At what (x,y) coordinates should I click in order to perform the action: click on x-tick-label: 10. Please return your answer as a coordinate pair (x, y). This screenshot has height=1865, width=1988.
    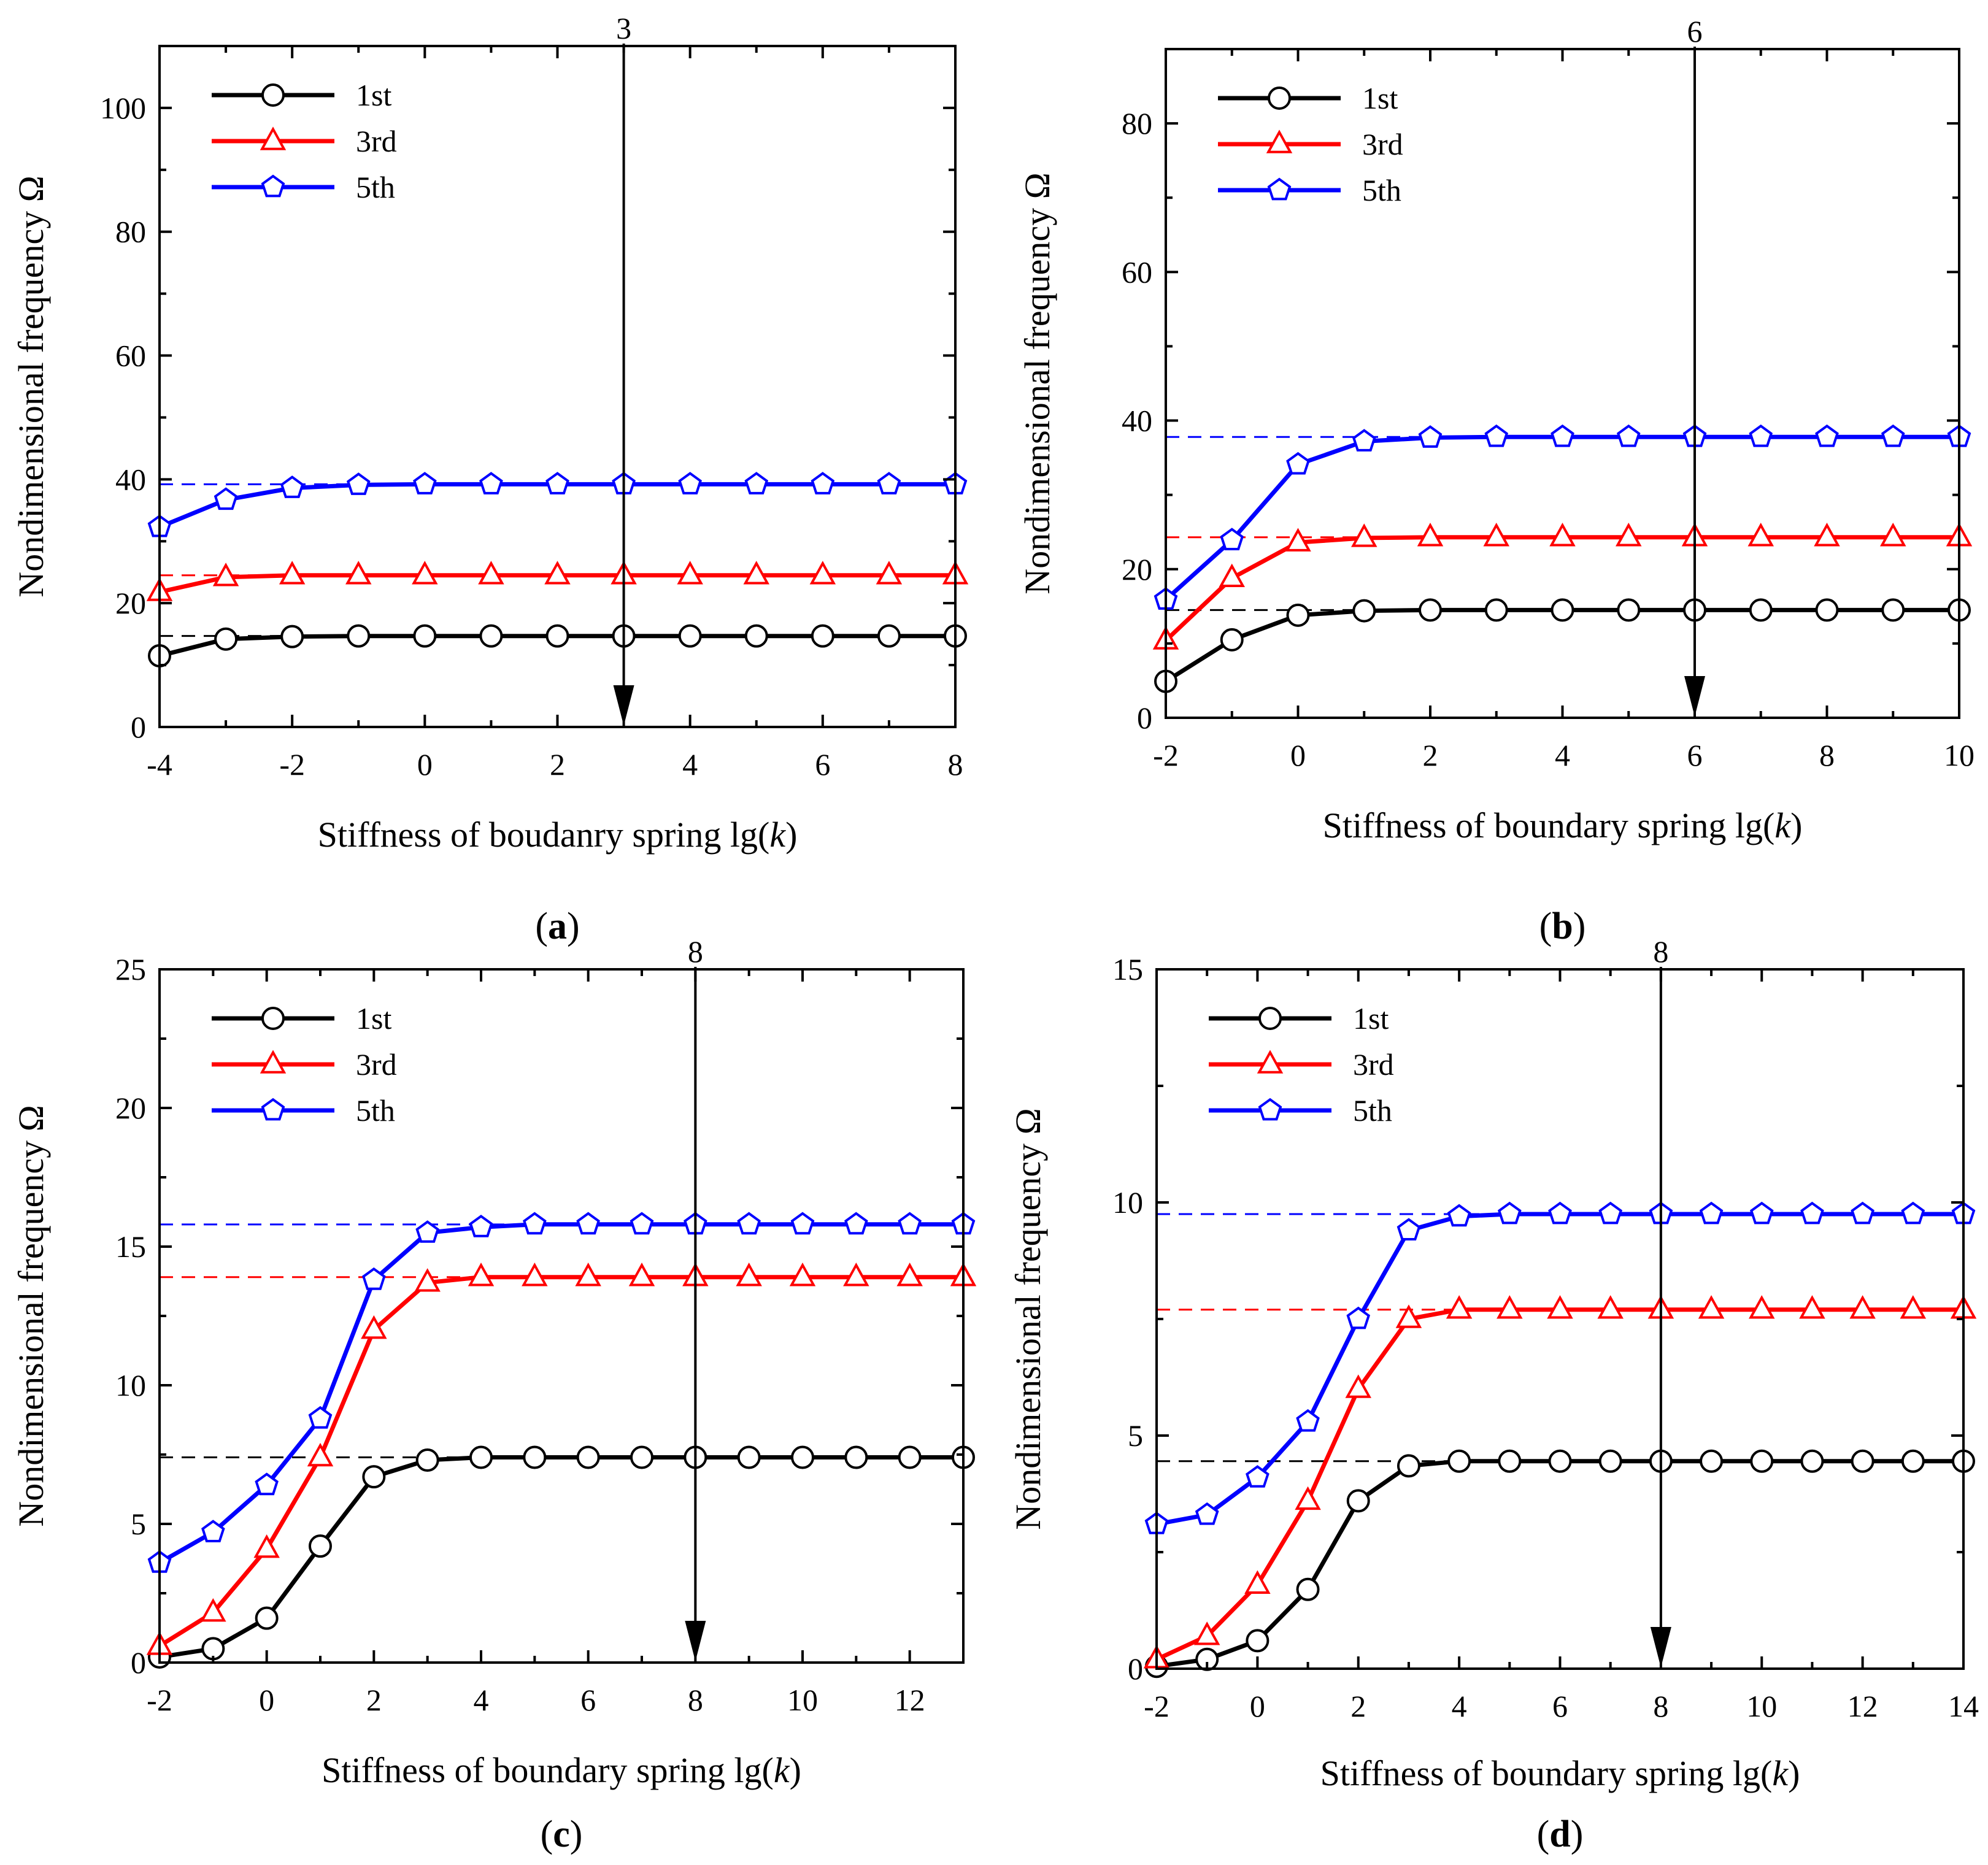
    Looking at the image, I should click on (1761, 1706).